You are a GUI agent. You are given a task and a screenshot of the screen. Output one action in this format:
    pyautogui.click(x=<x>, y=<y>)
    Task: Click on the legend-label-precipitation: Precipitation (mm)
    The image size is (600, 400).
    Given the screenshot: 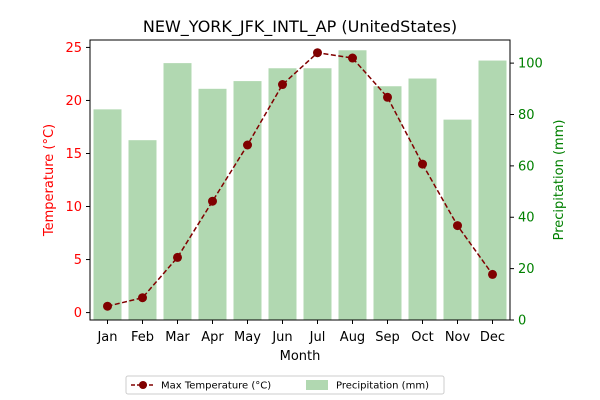 What is the action you would take?
    pyautogui.click(x=382, y=386)
    